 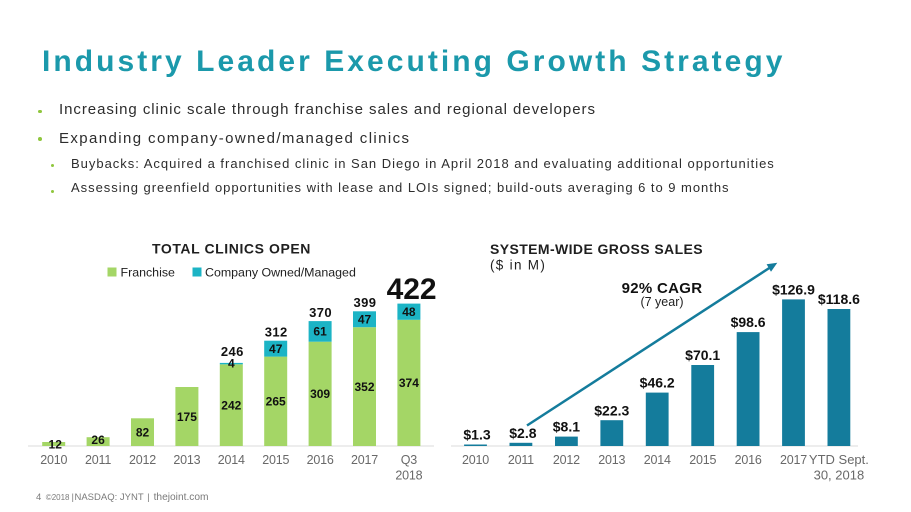 What do you see at coordinates (408, 476) in the screenshot?
I see `svg-text: 2018` at bounding box center [408, 476].